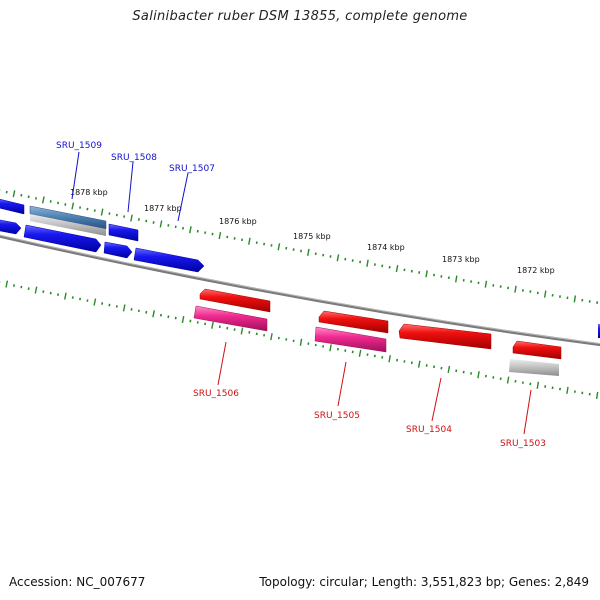 This screenshot has width=600, height=600. I want to click on gene-label-sru-1504: SRU_1504, so click(429, 430).